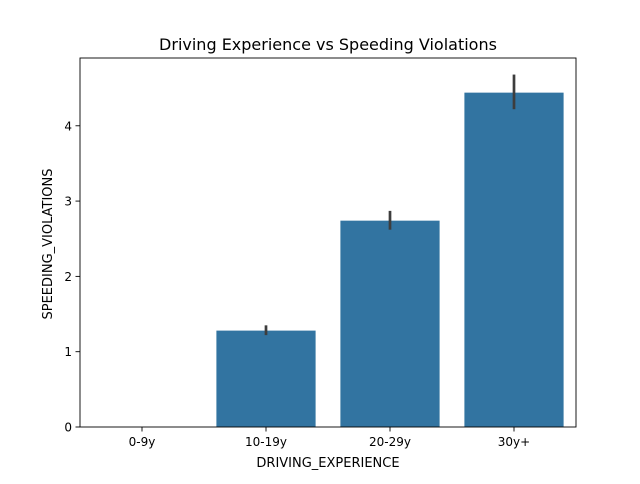 The height and width of the screenshot is (484, 640). Describe the element at coordinates (68, 428) in the screenshot. I see `y-tick-label: 0` at that location.